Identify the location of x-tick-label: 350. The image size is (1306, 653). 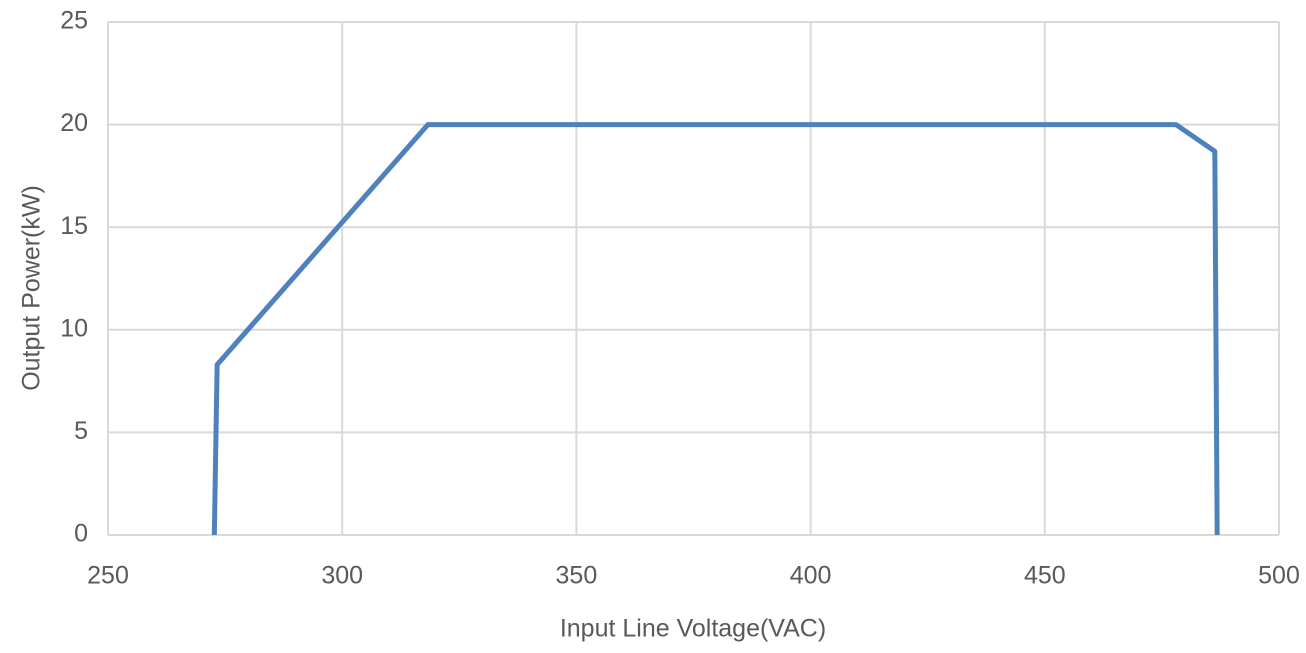
(577, 576).